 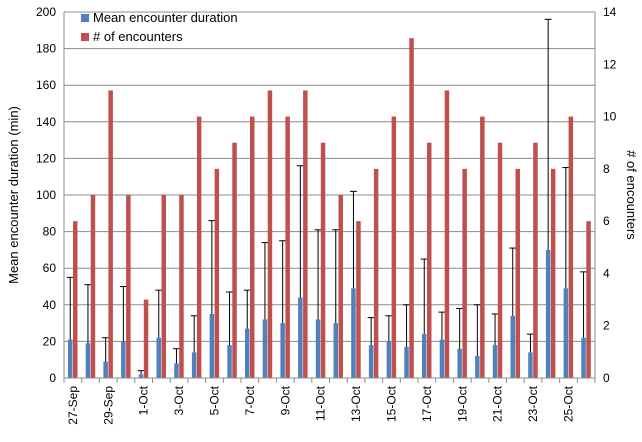 What do you see at coordinates (606, 169) in the screenshot?
I see `y-right-tick-label: 8` at bounding box center [606, 169].